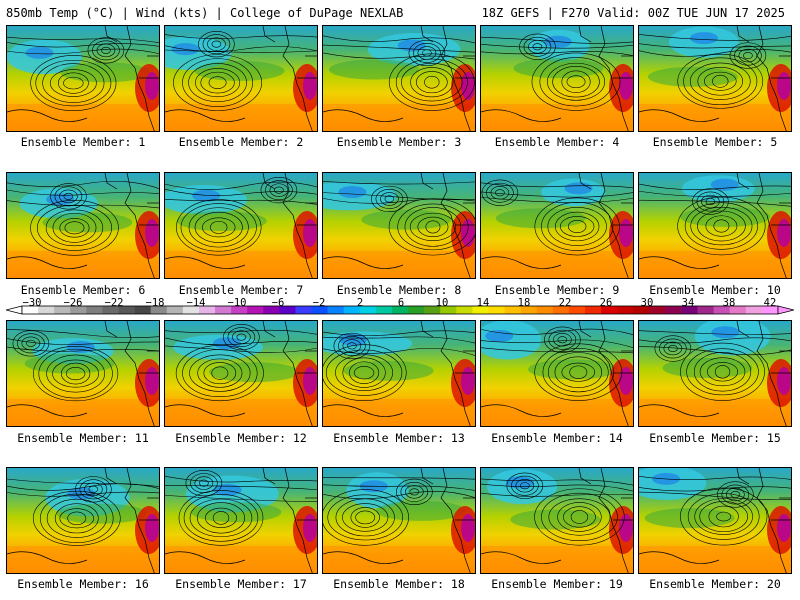  What do you see at coordinates (241, 225) in the screenshot?
I see `ensemble-member-7-map` at bounding box center [241, 225].